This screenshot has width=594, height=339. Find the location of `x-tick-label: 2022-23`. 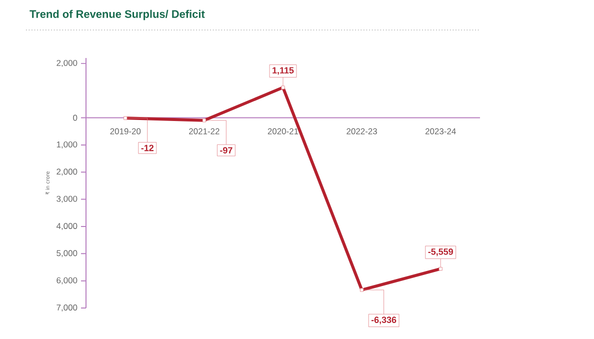

x-tick-label: 2022-23 is located at coordinates (361, 131).